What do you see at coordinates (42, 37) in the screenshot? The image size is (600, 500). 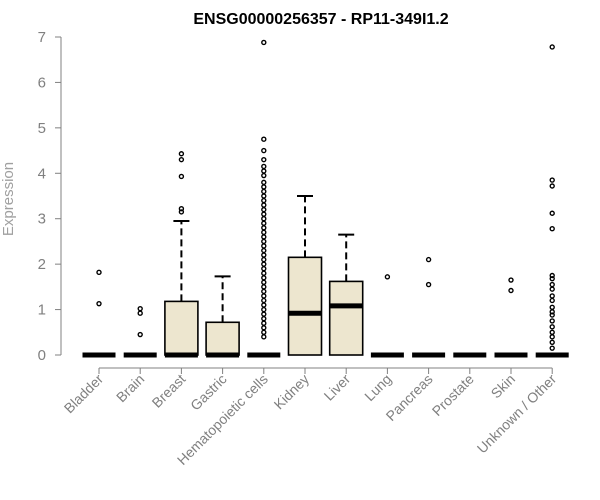 I see `y-tick-label: 7` at bounding box center [42, 37].